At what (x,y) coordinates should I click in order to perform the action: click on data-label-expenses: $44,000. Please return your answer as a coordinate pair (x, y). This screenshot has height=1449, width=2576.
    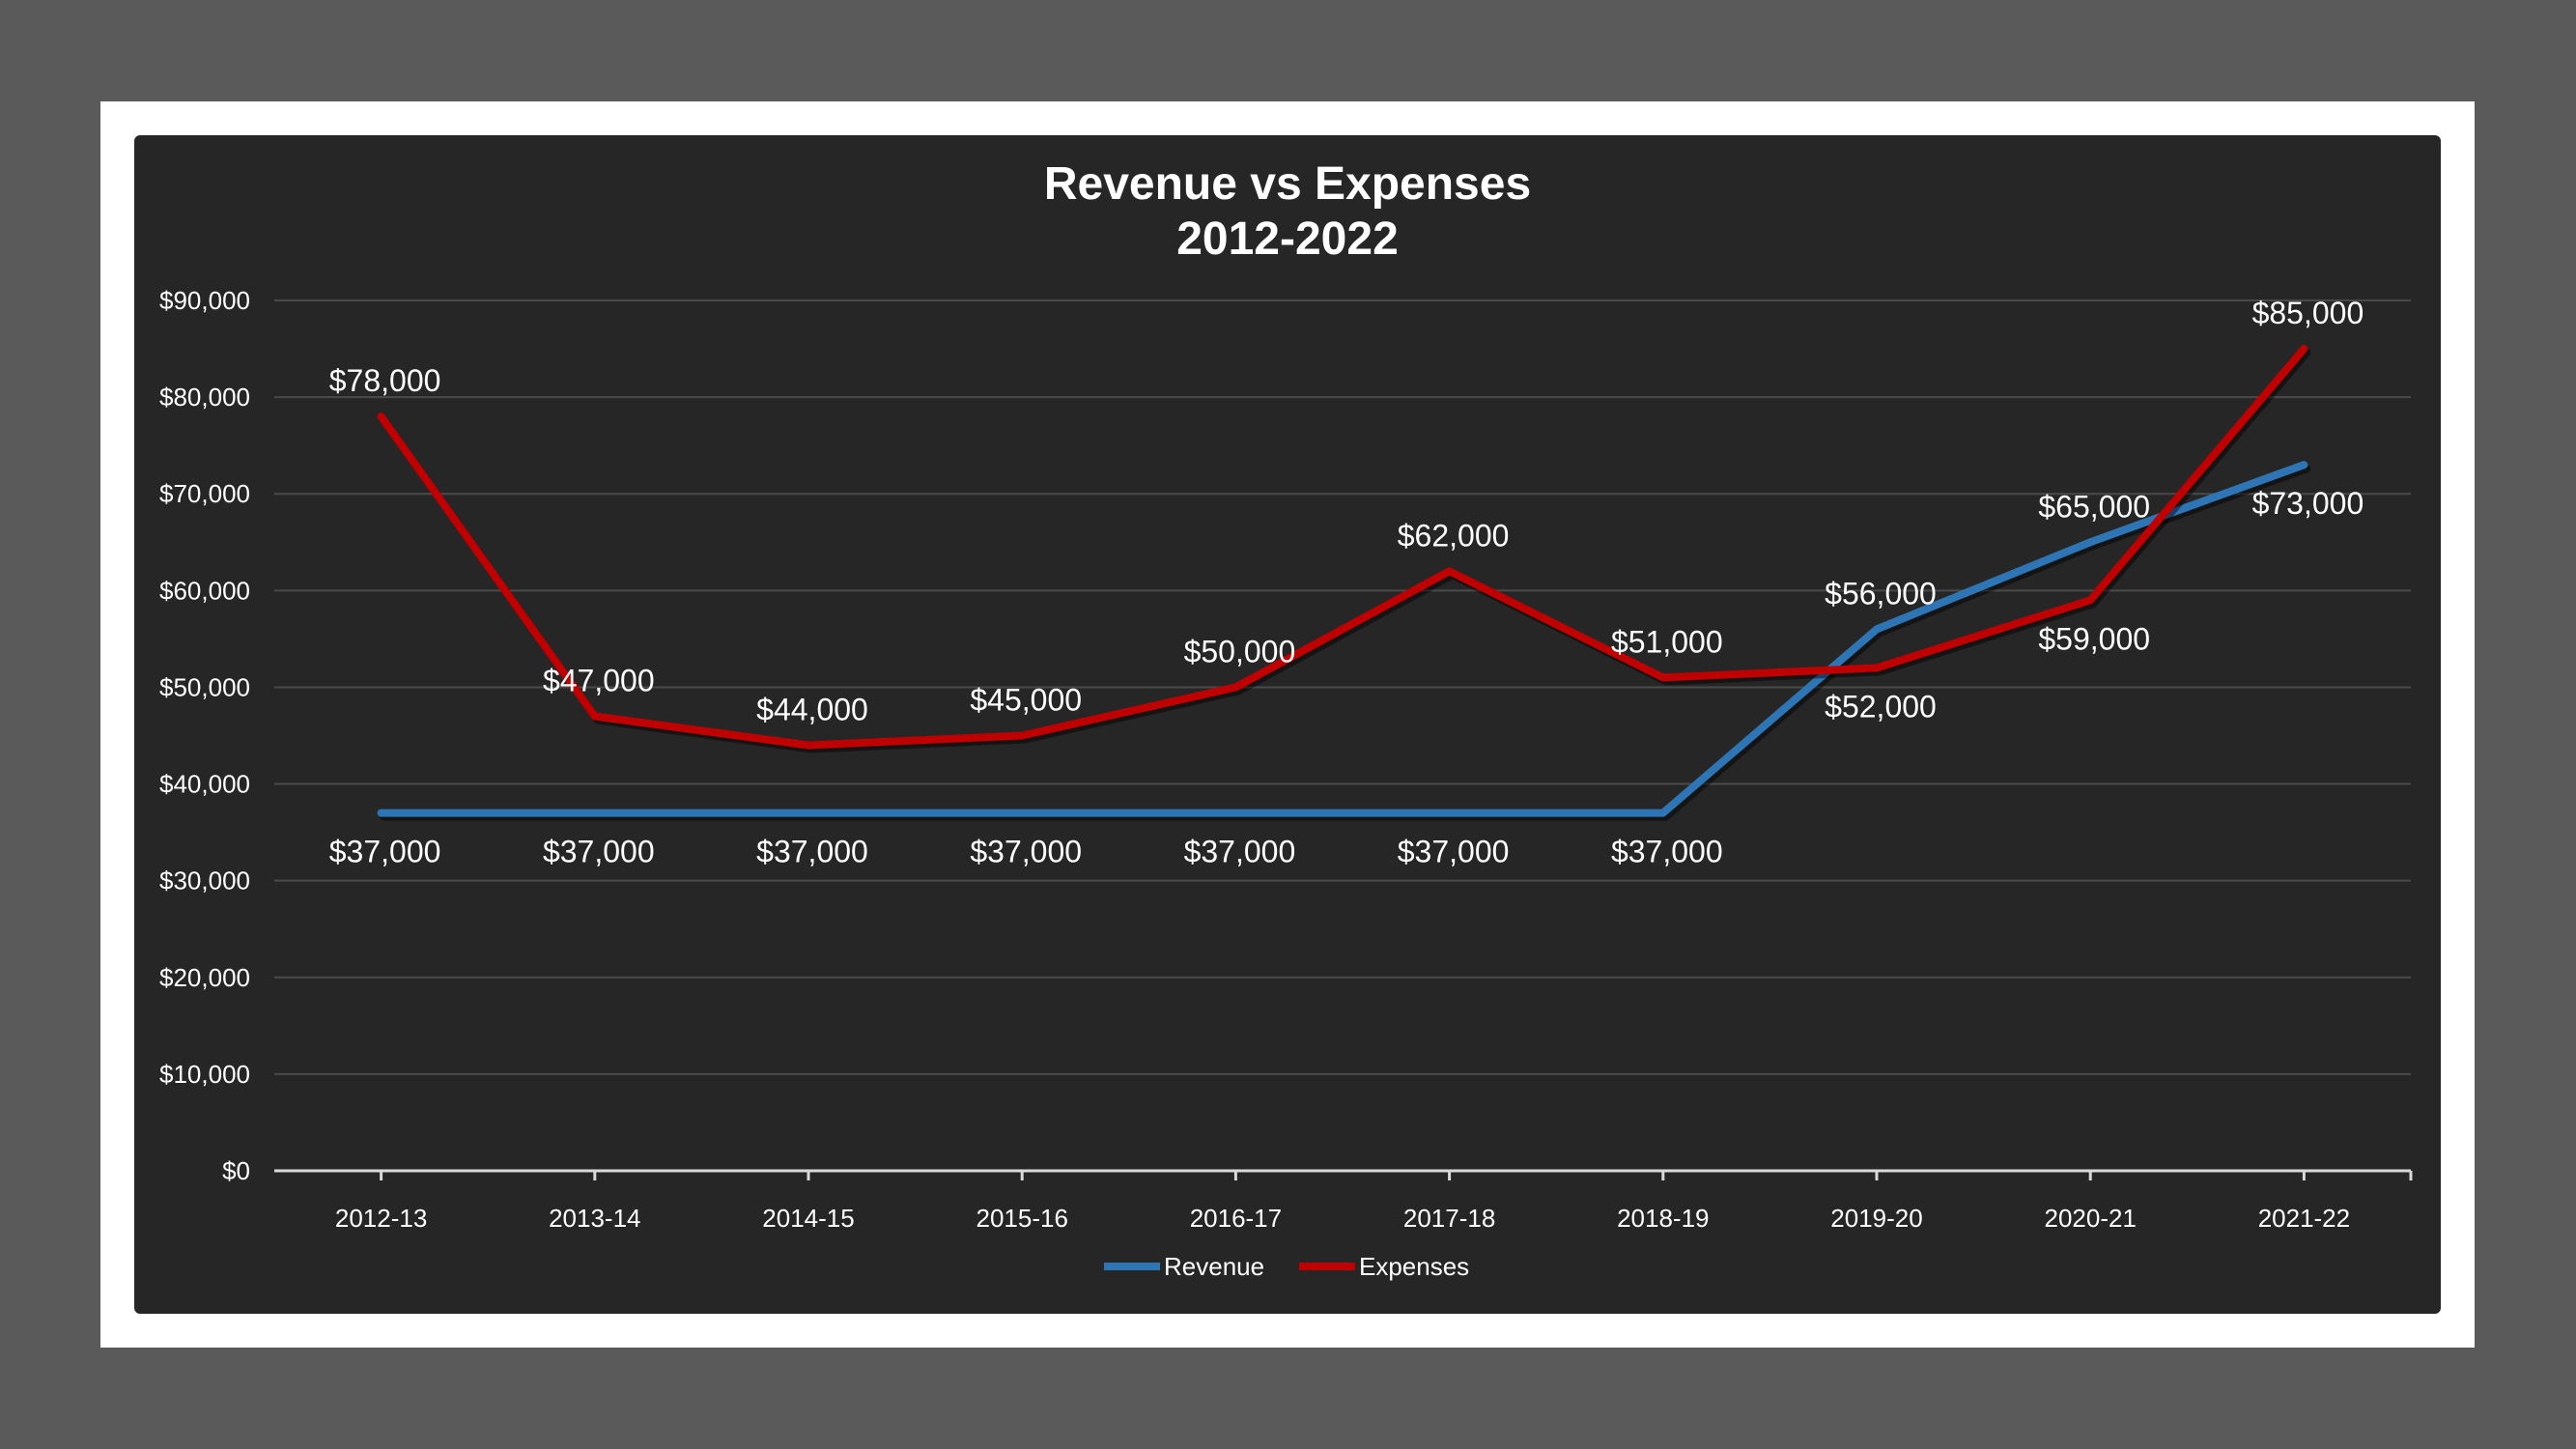
    Looking at the image, I should click on (812, 710).